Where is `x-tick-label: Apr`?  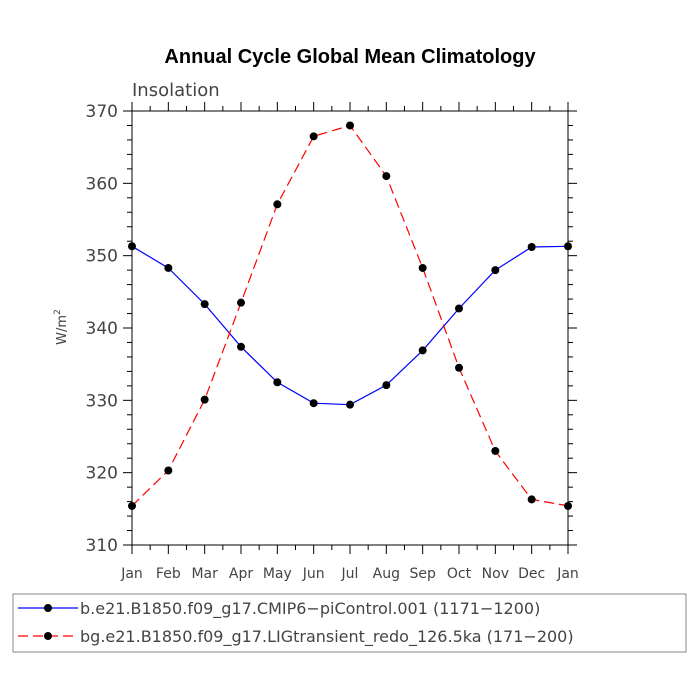
x-tick-label: Apr is located at coordinates (241, 574).